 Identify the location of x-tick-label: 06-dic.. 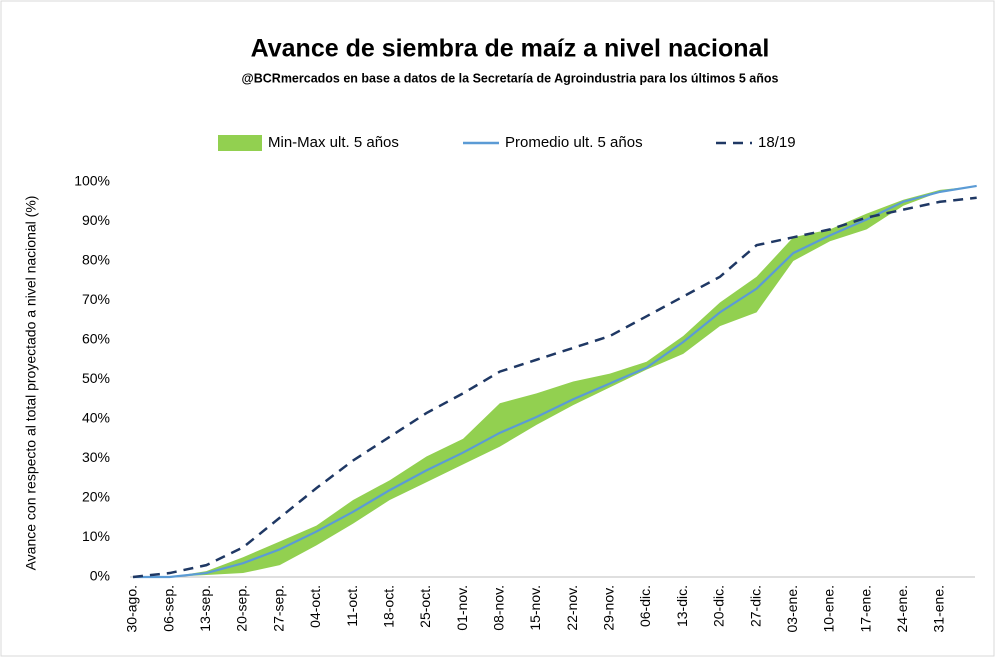
(645, 606).